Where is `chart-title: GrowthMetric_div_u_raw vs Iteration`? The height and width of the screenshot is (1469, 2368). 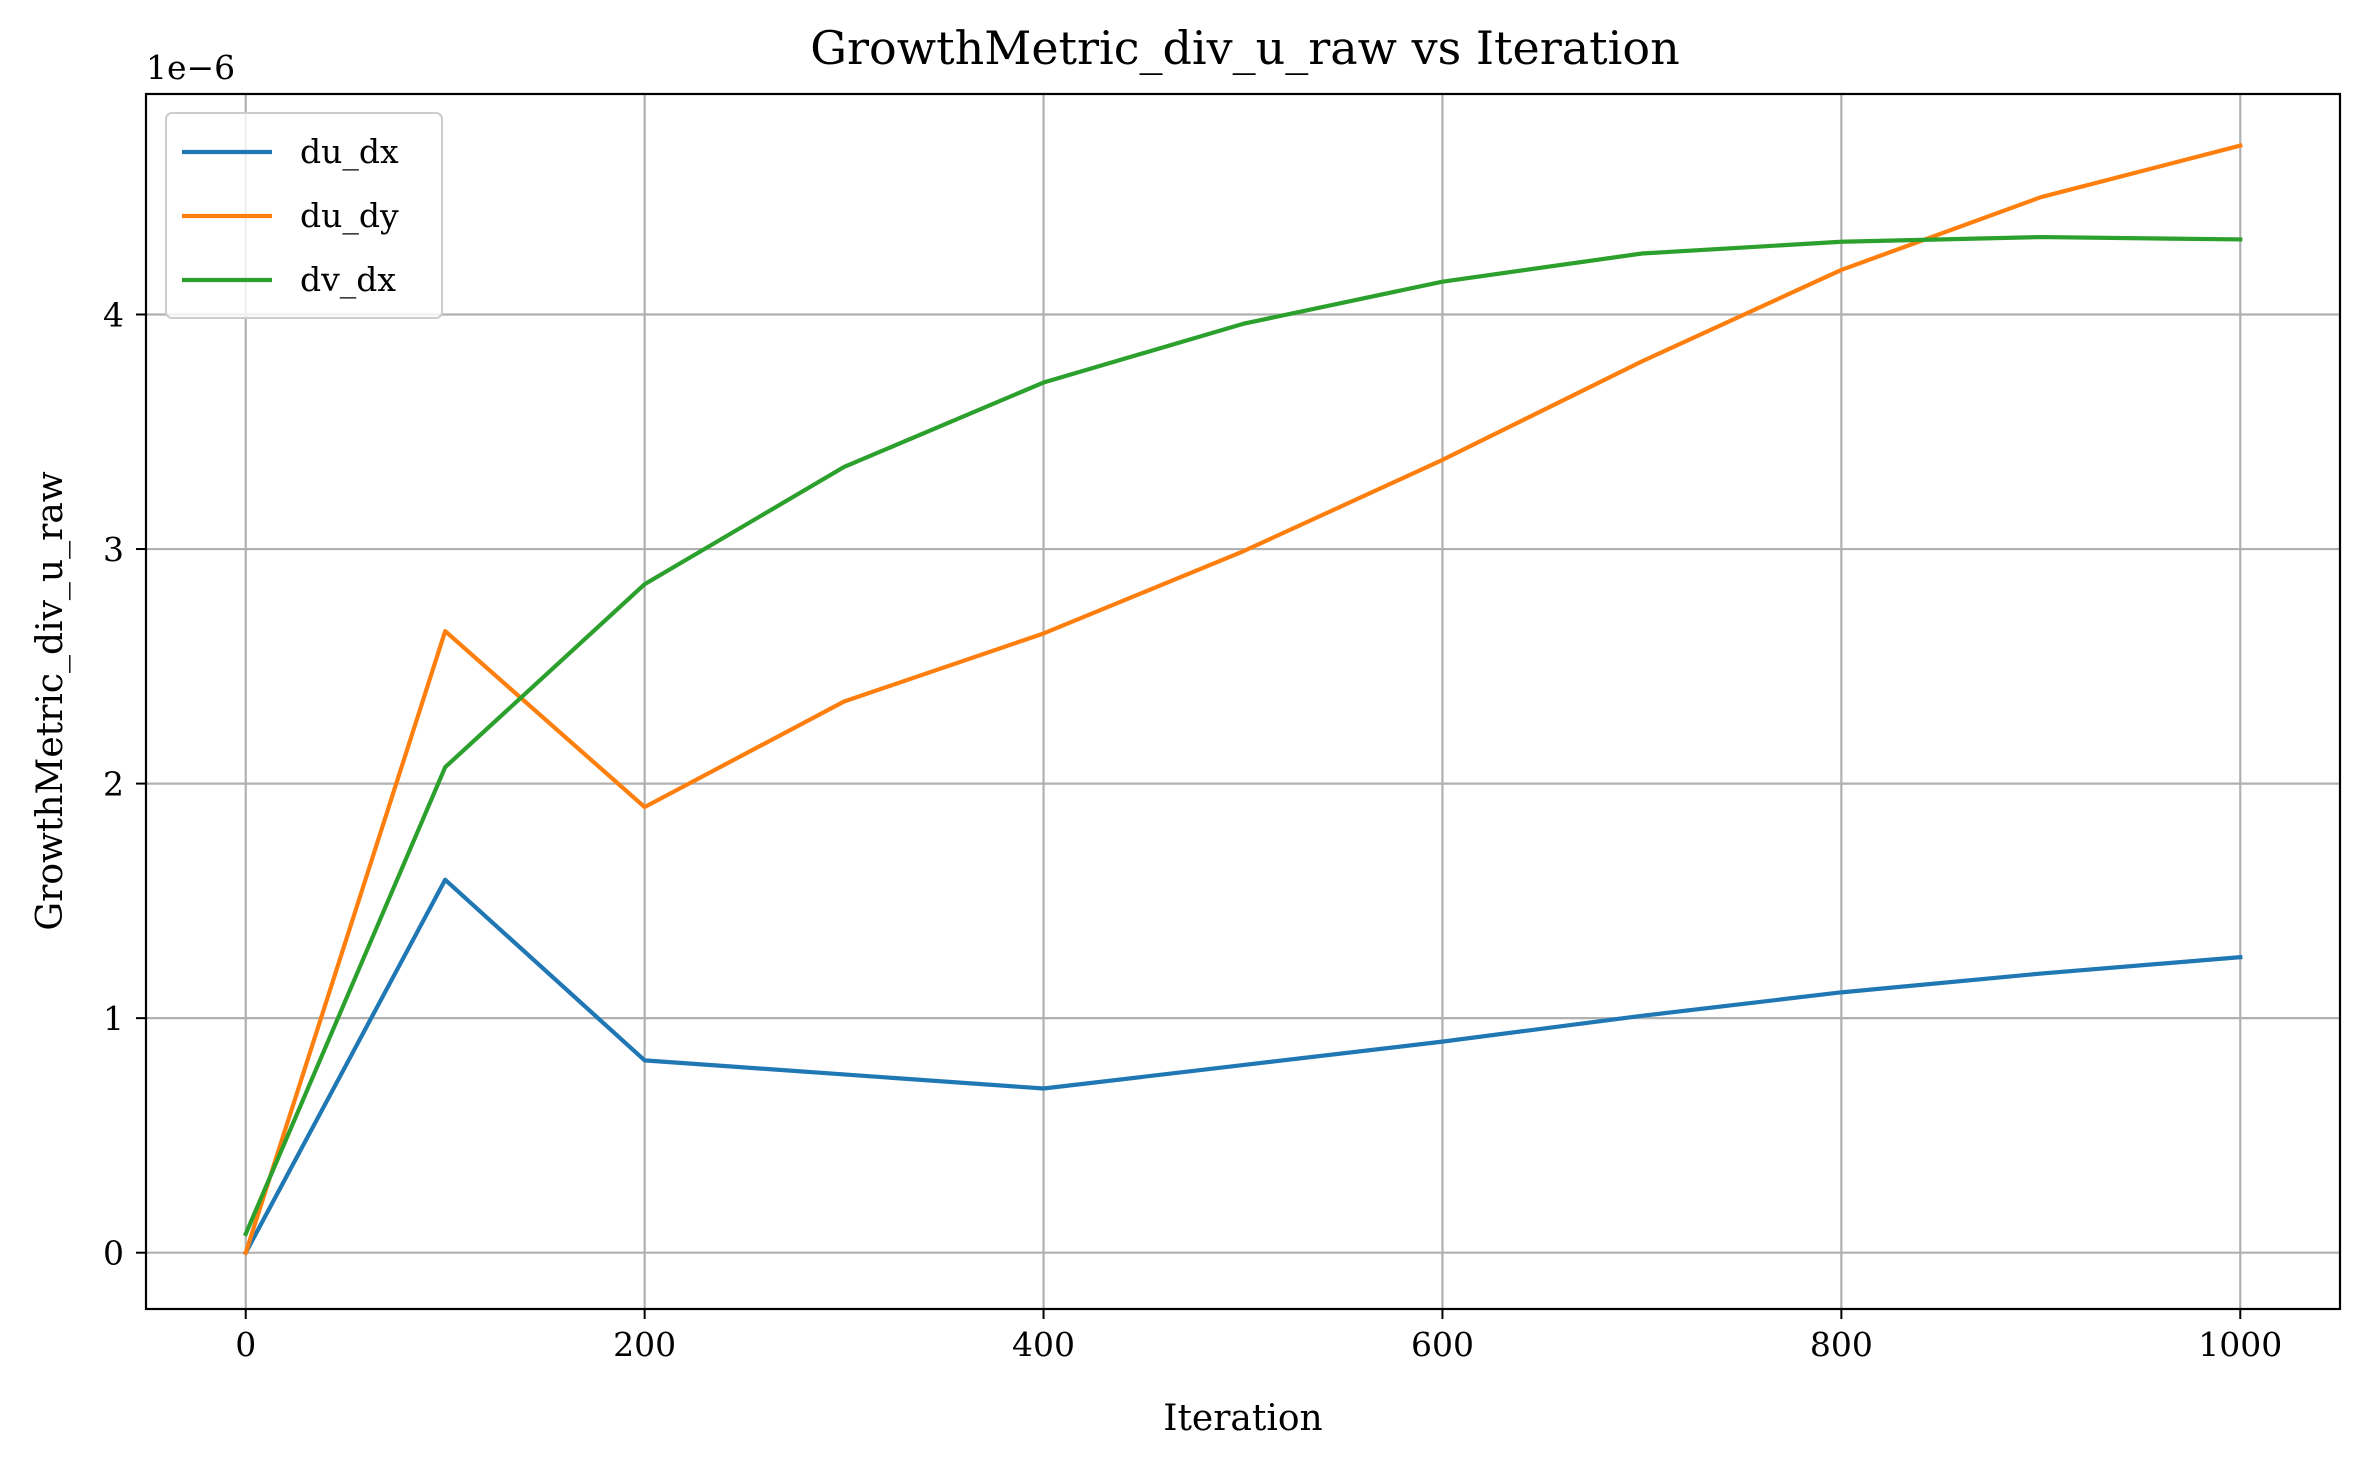 chart-title: GrowthMetric_div_u_raw vs Iteration is located at coordinates (1244, 48).